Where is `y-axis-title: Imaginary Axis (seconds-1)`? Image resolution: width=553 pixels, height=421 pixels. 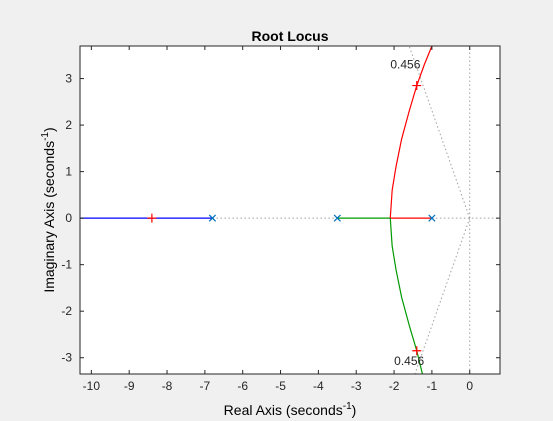 y-axis-title: Imaginary Axis (seconds-1) is located at coordinates (48, 209).